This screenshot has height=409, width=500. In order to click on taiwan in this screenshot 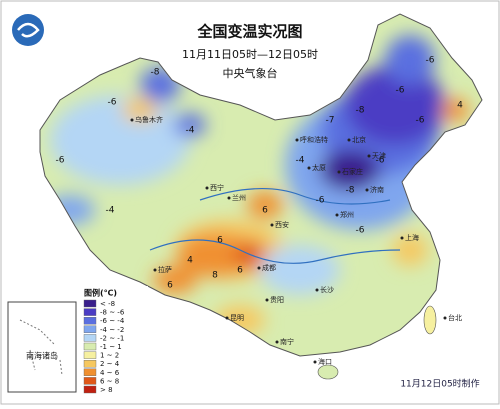, I will do `click(430, 320)`.